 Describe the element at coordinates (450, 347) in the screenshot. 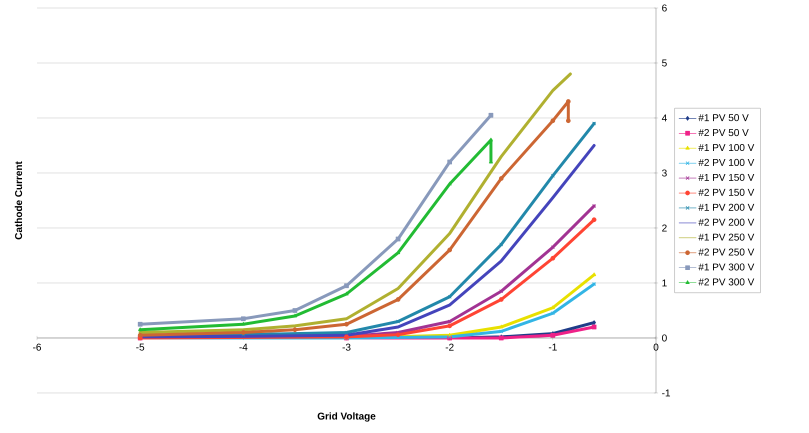

I see `x-tick-label: -2` at that location.